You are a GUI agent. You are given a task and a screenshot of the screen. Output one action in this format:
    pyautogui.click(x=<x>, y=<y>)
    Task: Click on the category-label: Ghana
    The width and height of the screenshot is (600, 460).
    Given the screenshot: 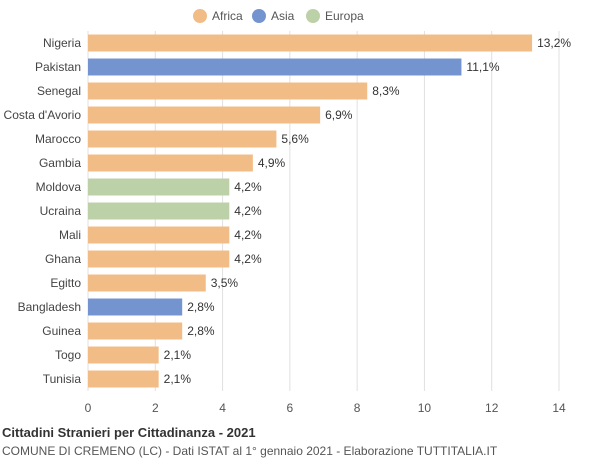 What is the action you would take?
    pyautogui.click(x=63, y=259)
    